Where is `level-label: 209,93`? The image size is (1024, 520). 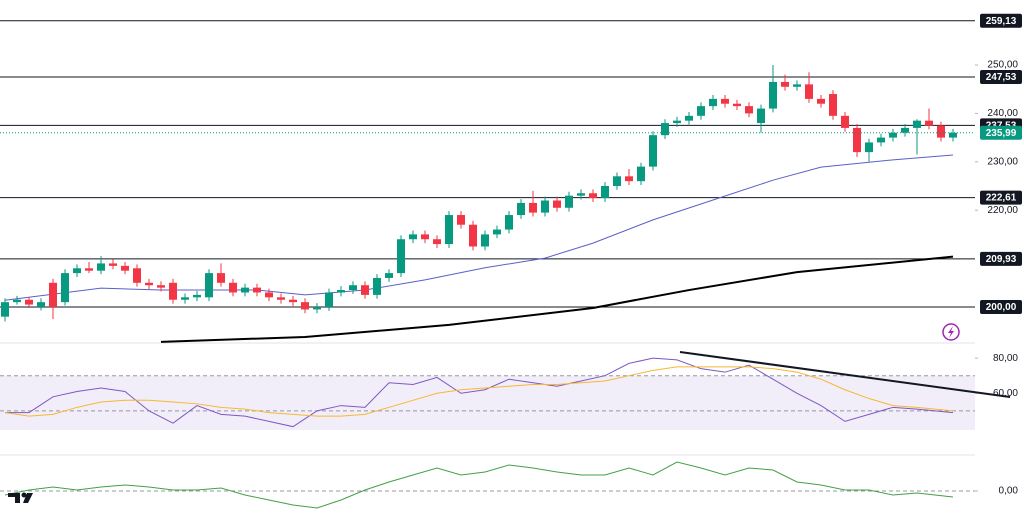 level-label: 209,93 is located at coordinates (1001, 259).